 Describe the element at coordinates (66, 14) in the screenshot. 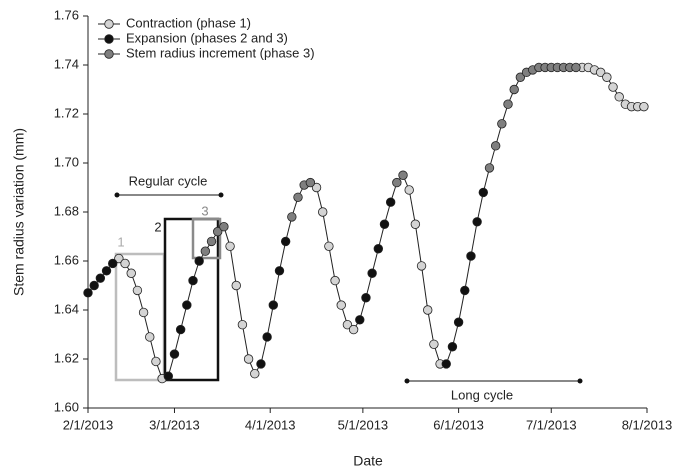

I see `y-tick-label: 1.76` at that location.